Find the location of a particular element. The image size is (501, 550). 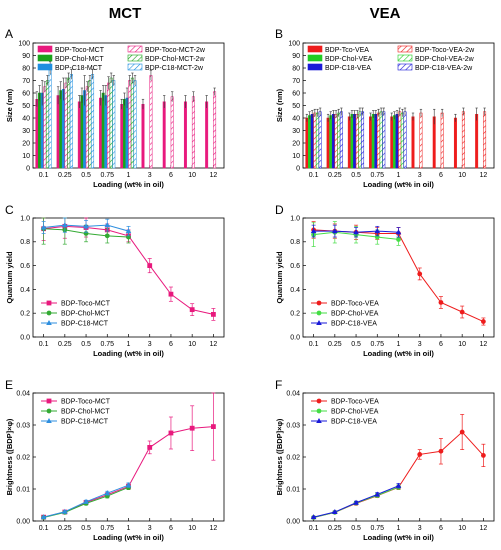

x-tick-label: 1 is located at coordinates (399, 528).